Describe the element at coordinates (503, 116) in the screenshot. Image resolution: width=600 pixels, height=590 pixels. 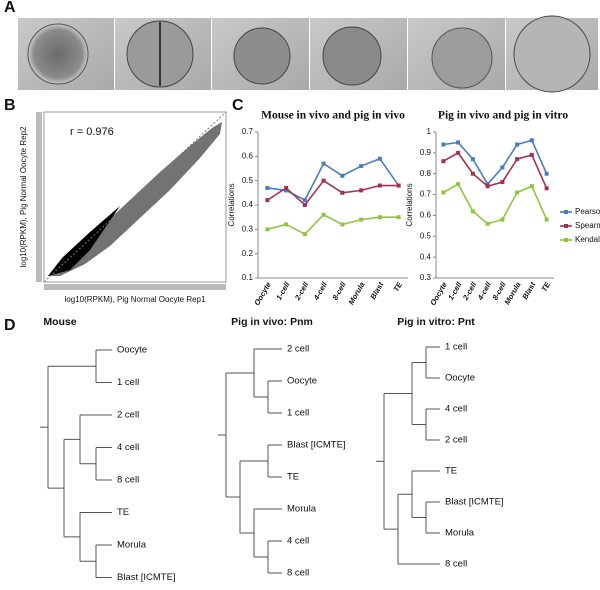
I see `chart-title: Pig in vivo and pig in vitro` at that location.